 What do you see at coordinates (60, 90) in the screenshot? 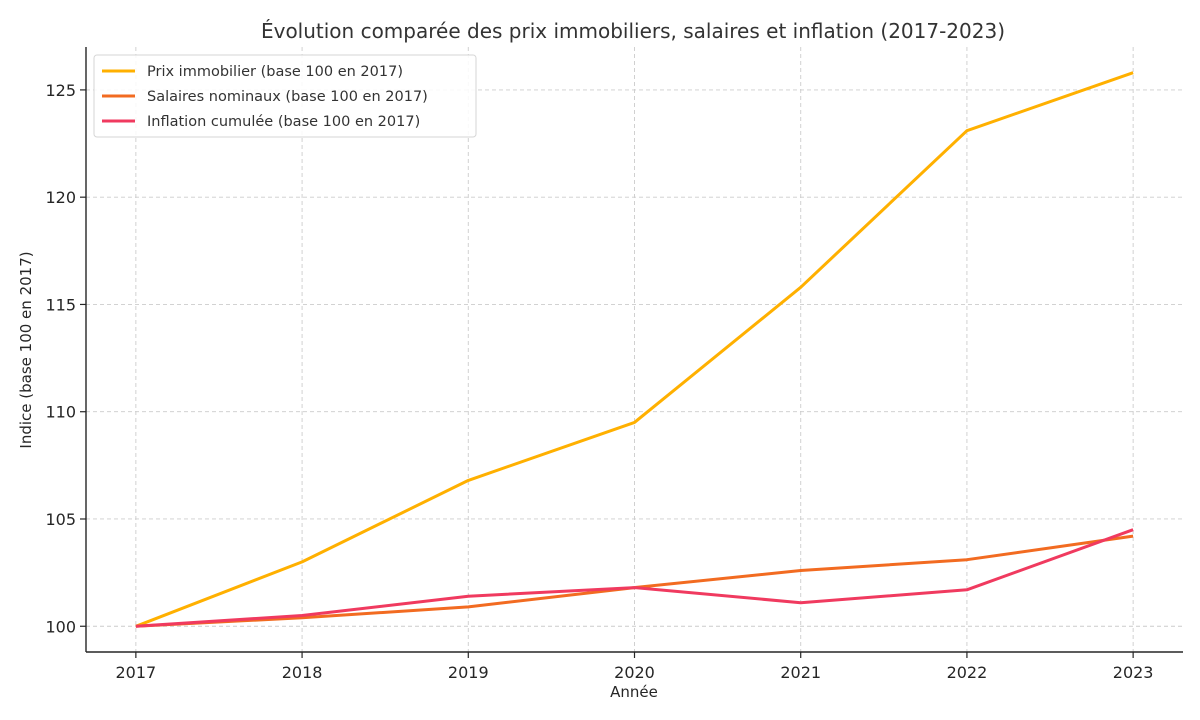
I see `y-tick-label: 125` at bounding box center [60, 90].